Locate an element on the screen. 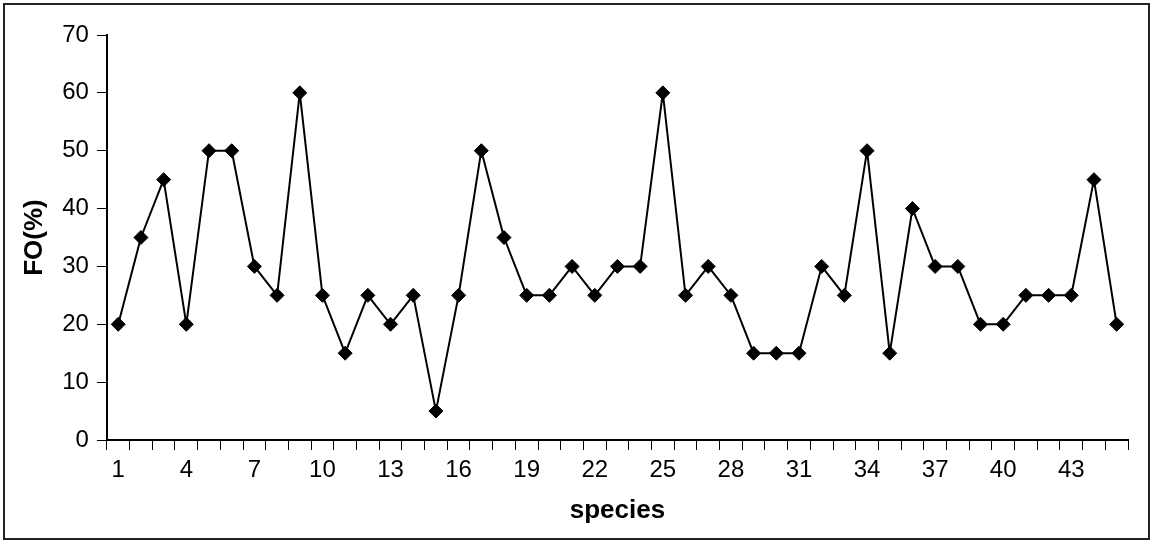 The width and height of the screenshot is (1153, 543). y-tick-label: 60 is located at coordinates (75, 91).